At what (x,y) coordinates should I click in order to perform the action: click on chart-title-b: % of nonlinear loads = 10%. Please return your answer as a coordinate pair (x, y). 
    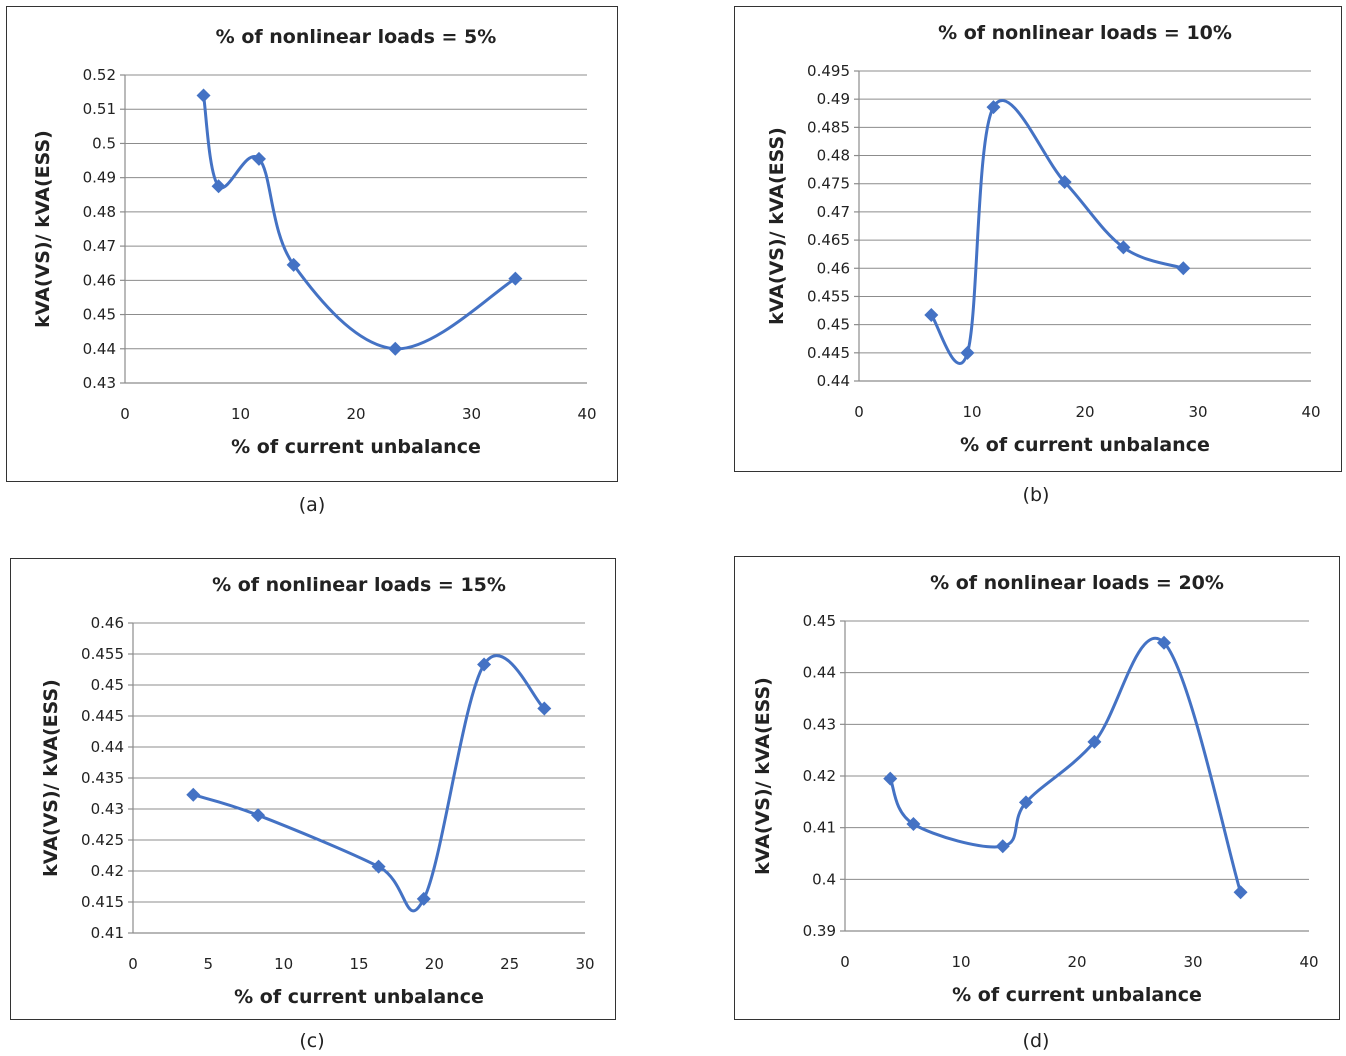
    Looking at the image, I should click on (1085, 33).